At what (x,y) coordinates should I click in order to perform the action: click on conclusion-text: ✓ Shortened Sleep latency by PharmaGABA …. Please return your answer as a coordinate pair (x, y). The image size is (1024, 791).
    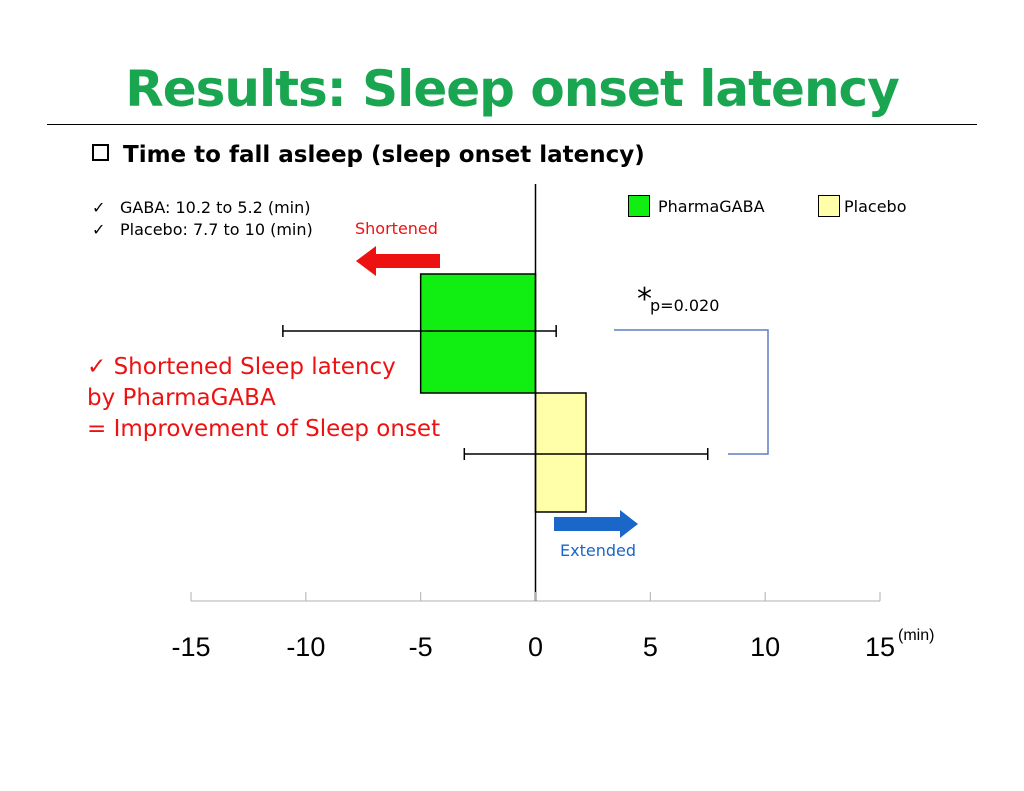
    Looking at the image, I should click on (263, 398).